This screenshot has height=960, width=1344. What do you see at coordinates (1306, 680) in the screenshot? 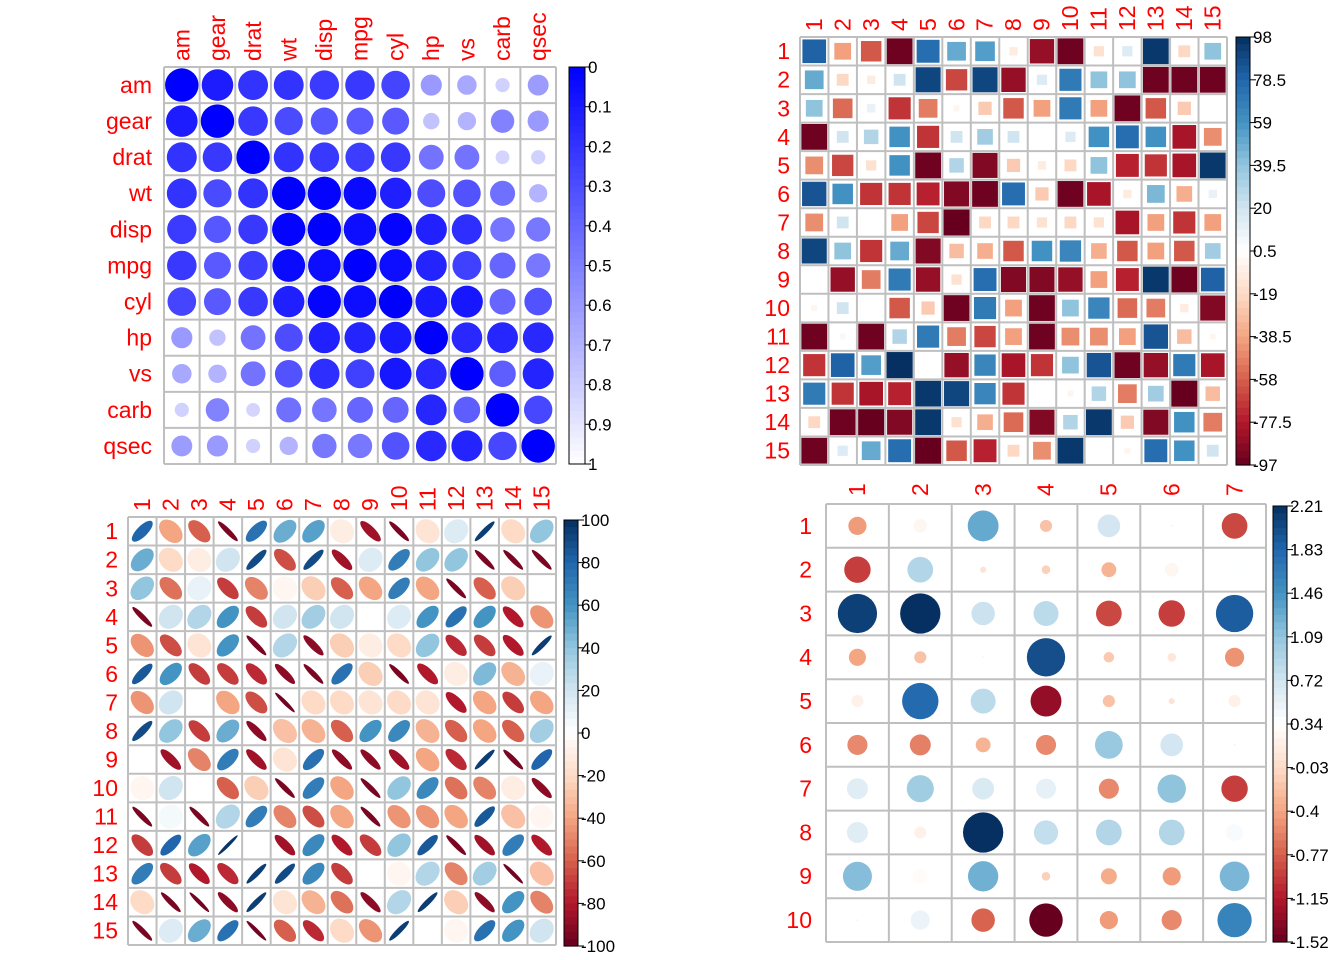
I see `colorbar-tick-label: 0.72` at bounding box center [1306, 680].